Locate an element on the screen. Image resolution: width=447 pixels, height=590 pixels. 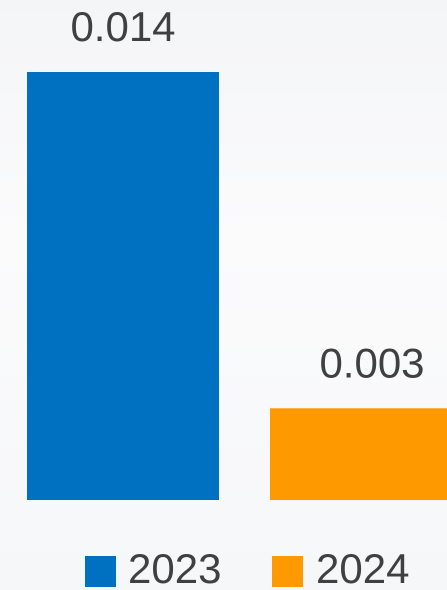
data-label: 0.014 is located at coordinates (122, 26).